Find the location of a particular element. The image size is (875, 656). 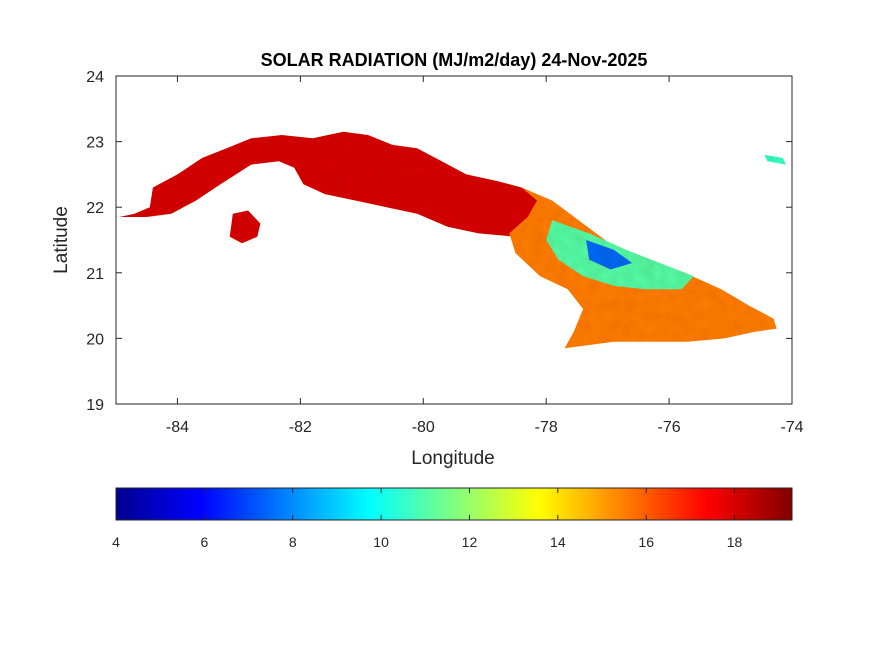

x-tick-label: -78 is located at coordinates (546, 427).